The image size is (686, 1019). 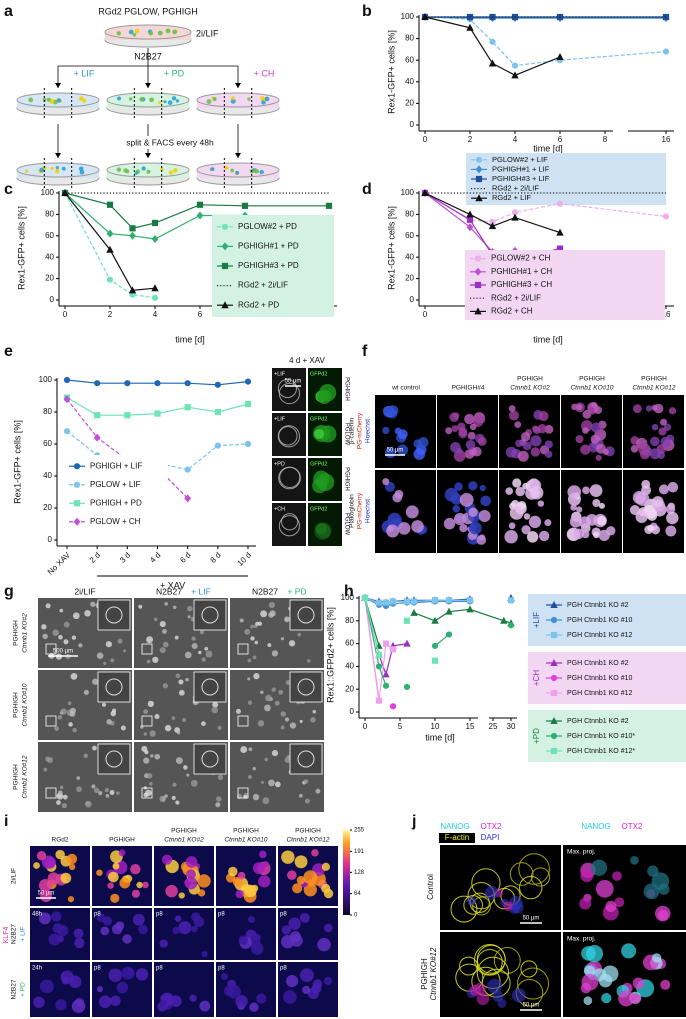 I want to click on condition-tag: +LIF, so click(x=280, y=419).